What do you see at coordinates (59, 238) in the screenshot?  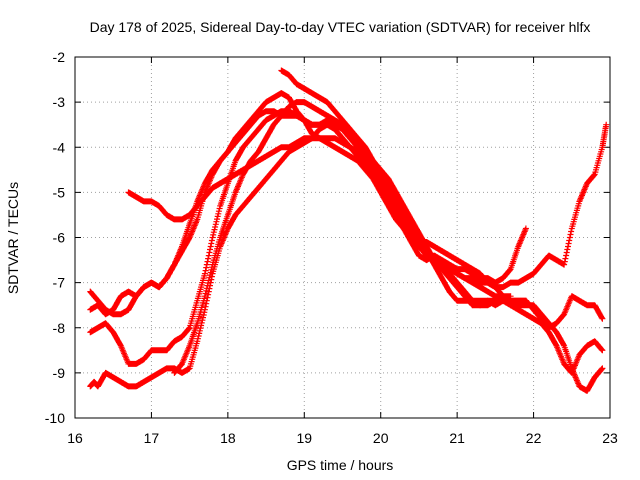 I see `y-tick-label: -6` at bounding box center [59, 238].